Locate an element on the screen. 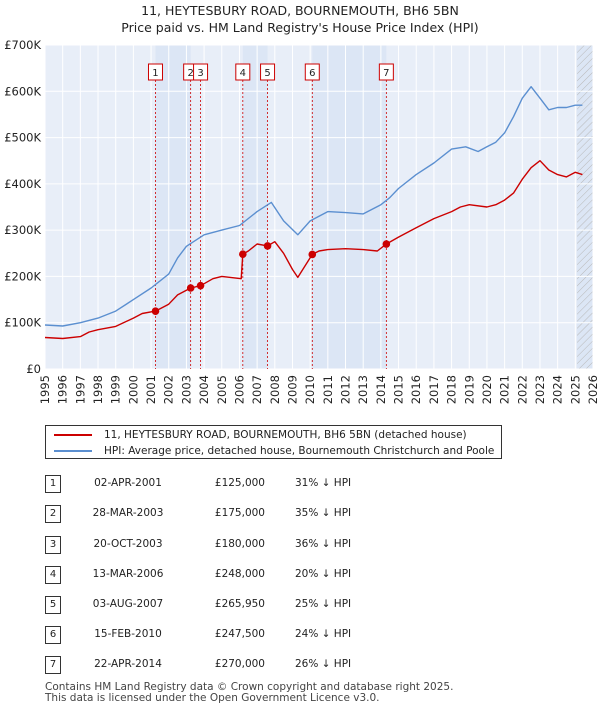 Image resolution: width=600 pixels, height=710 pixels. sale-hpi-diff: 36% ↓ HPI is located at coordinates (323, 544).